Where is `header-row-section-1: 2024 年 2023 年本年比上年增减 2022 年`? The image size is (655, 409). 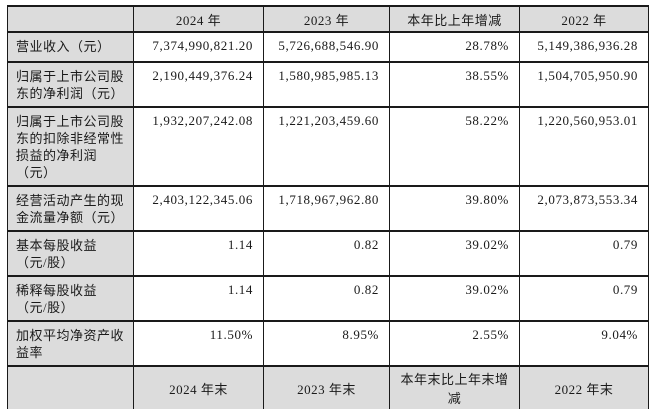
header-row-section-1: 2024 年 2023 年本年比上年增减 2022 年 is located at coordinates (328, 19).